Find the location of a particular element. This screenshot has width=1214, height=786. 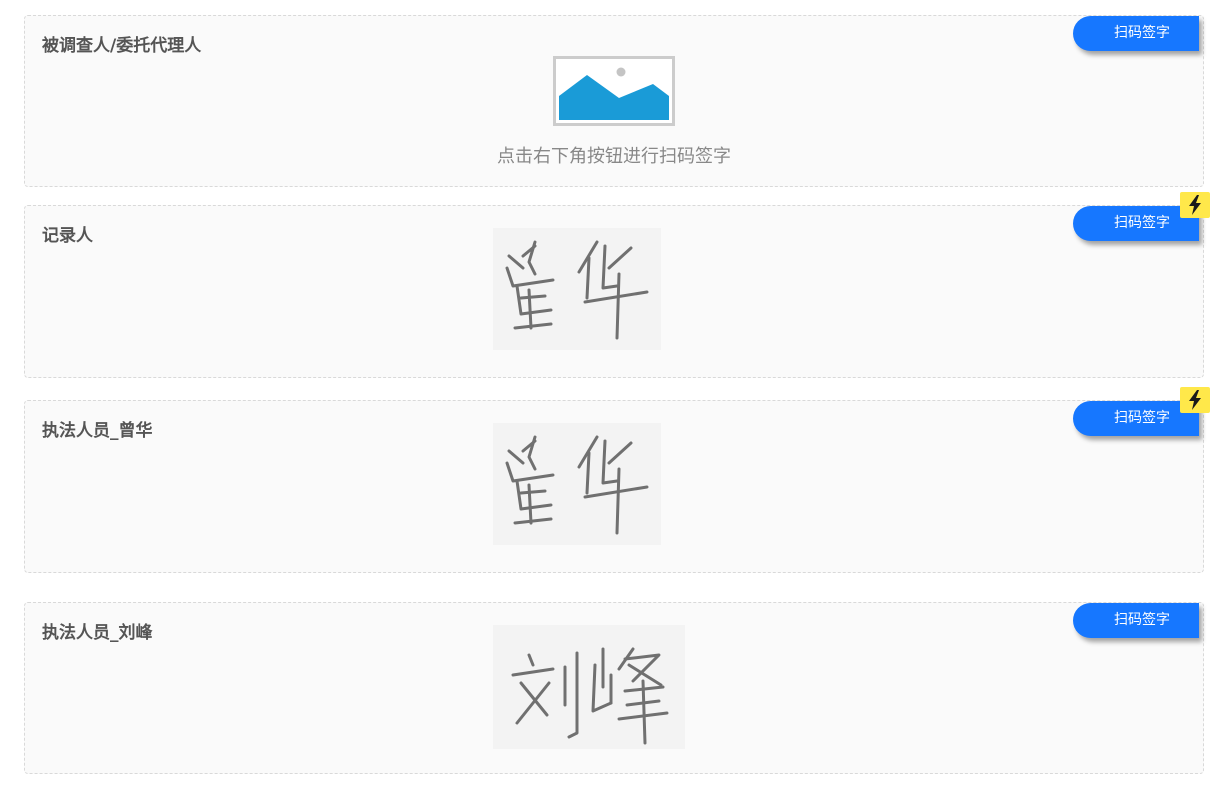

card-label: 执法人员_刘峰 is located at coordinates (97, 633).